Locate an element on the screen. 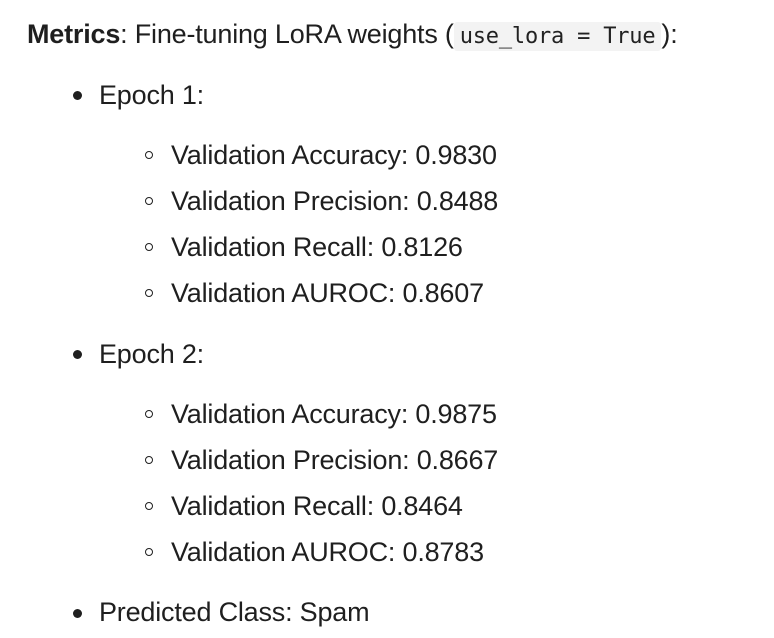 The height and width of the screenshot is (638, 774). sub-list-item: Validation Precision: 0.8488 is located at coordinates (335, 201).